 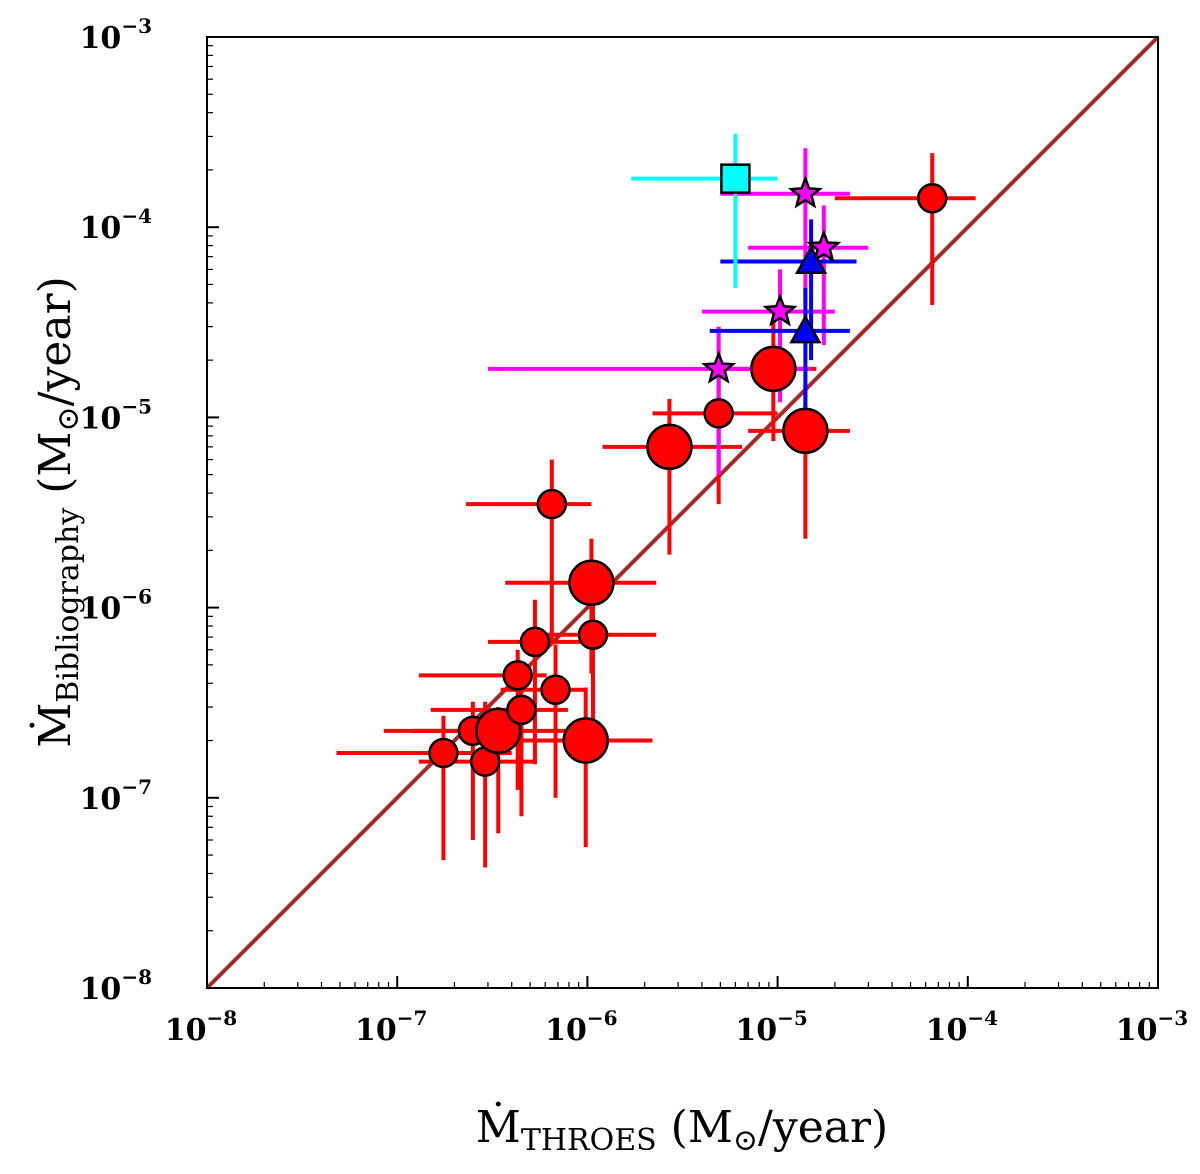 I want to click on y-axis-label: ṀBibliography (M⊙/year), so click(x=57, y=512).